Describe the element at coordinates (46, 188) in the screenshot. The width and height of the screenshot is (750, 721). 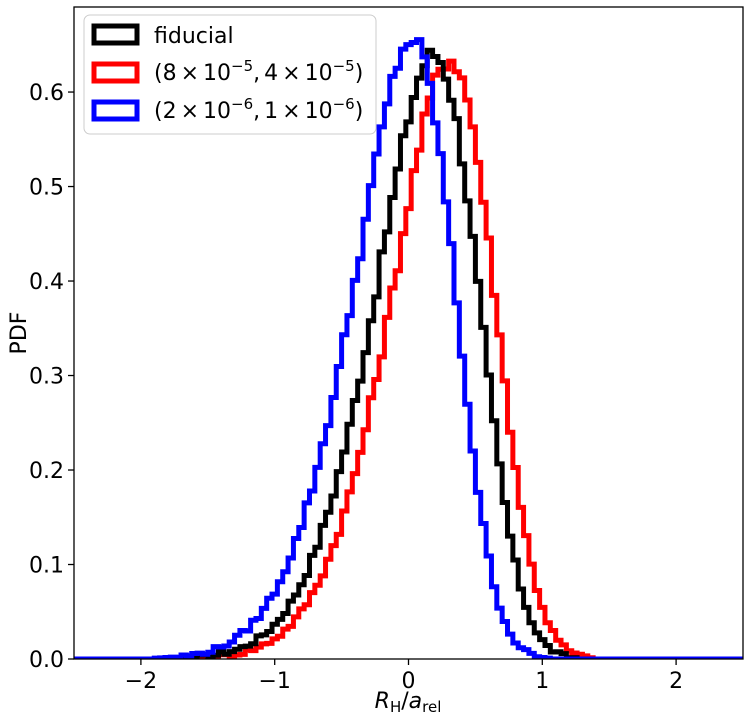
I see `y-tick-label: 0.5` at that location.